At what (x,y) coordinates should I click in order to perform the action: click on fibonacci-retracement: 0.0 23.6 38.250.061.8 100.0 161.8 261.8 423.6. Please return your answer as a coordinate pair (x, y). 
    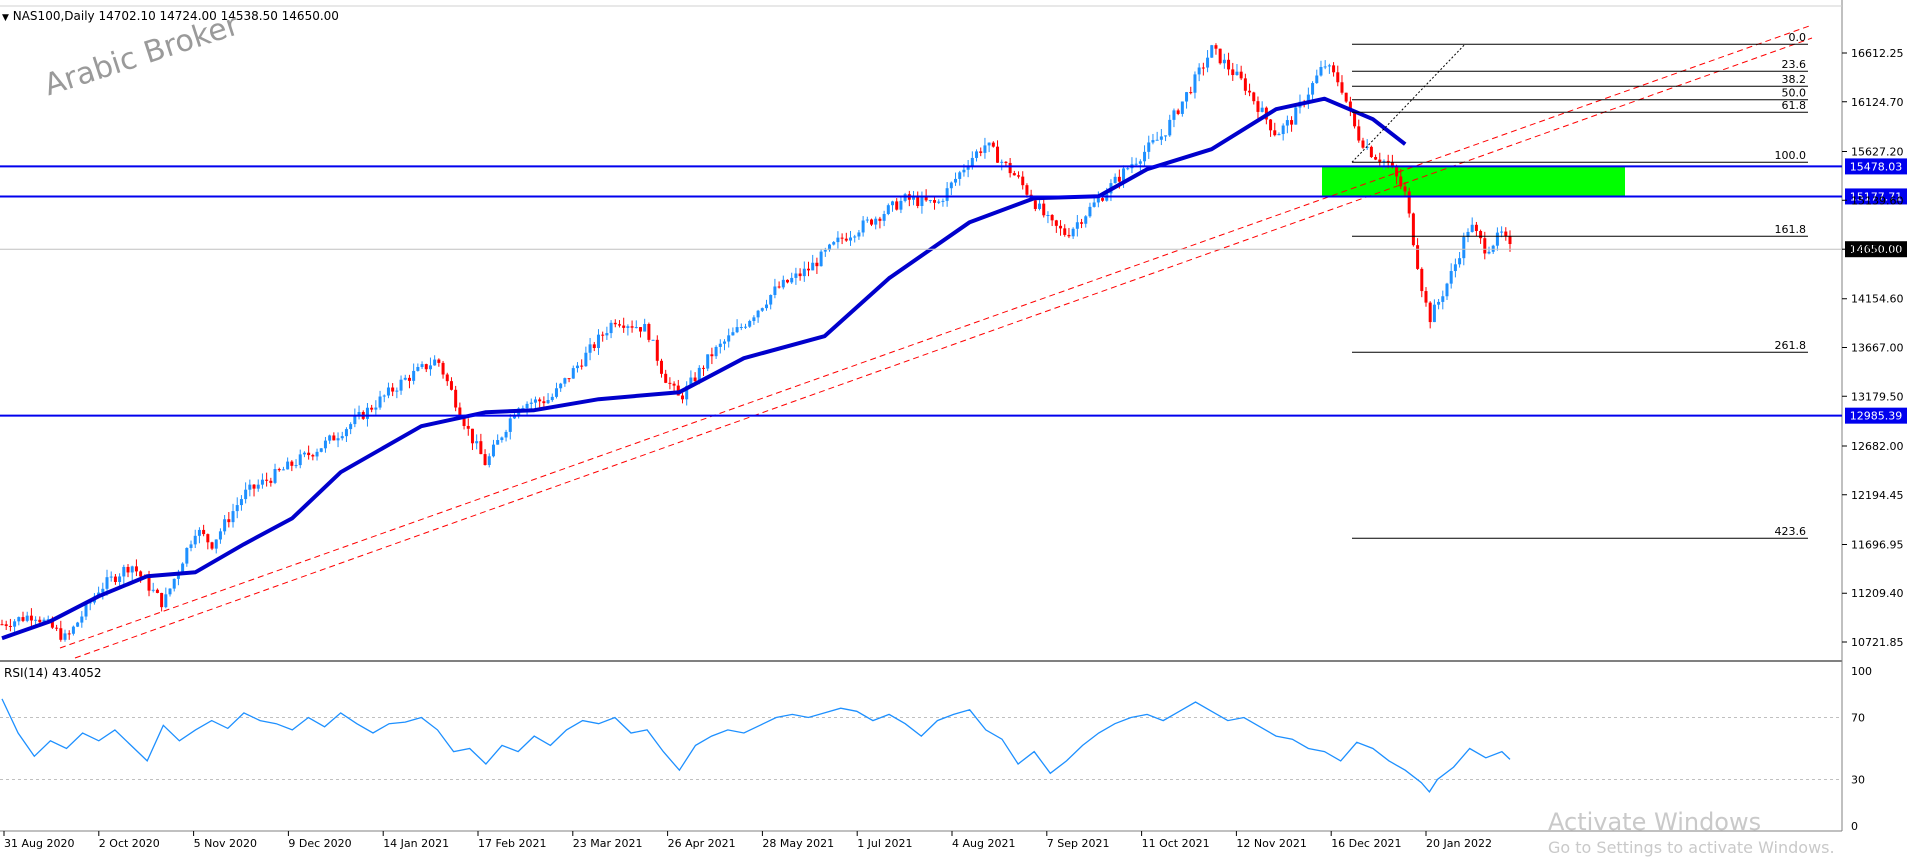
    Looking at the image, I should click on (1579, 285).